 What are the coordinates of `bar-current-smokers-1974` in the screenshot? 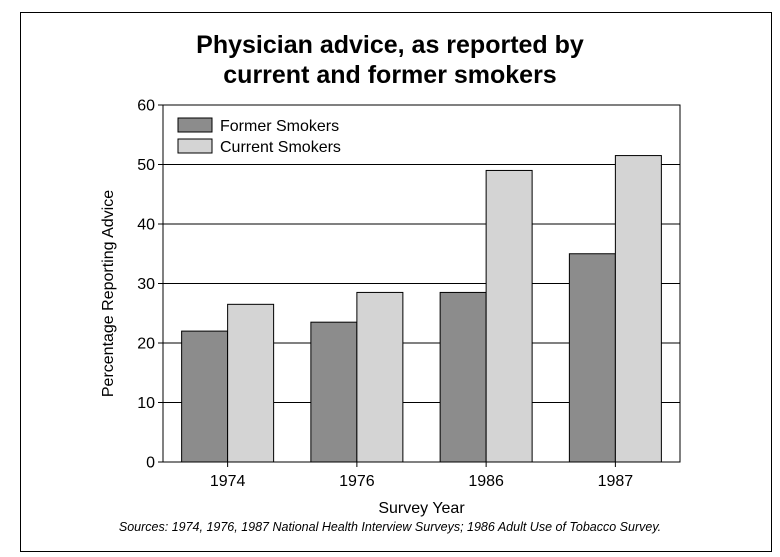 It's located at (251, 383).